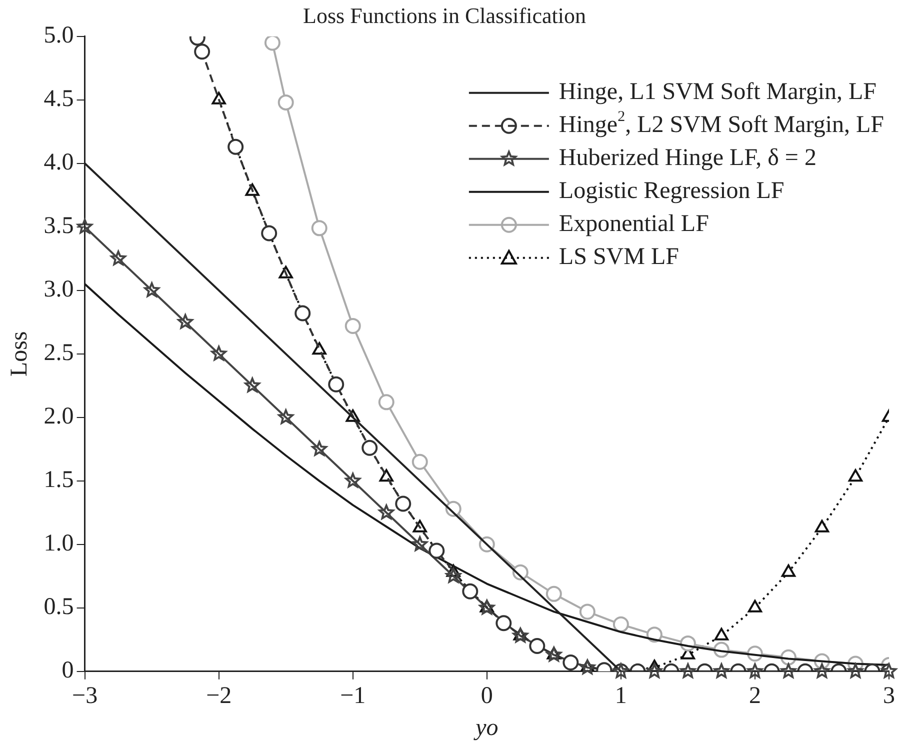 The width and height of the screenshot is (911, 743). I want to click on legend-label: Huberized Hinge LF, δ = 2, so click(687, 158).